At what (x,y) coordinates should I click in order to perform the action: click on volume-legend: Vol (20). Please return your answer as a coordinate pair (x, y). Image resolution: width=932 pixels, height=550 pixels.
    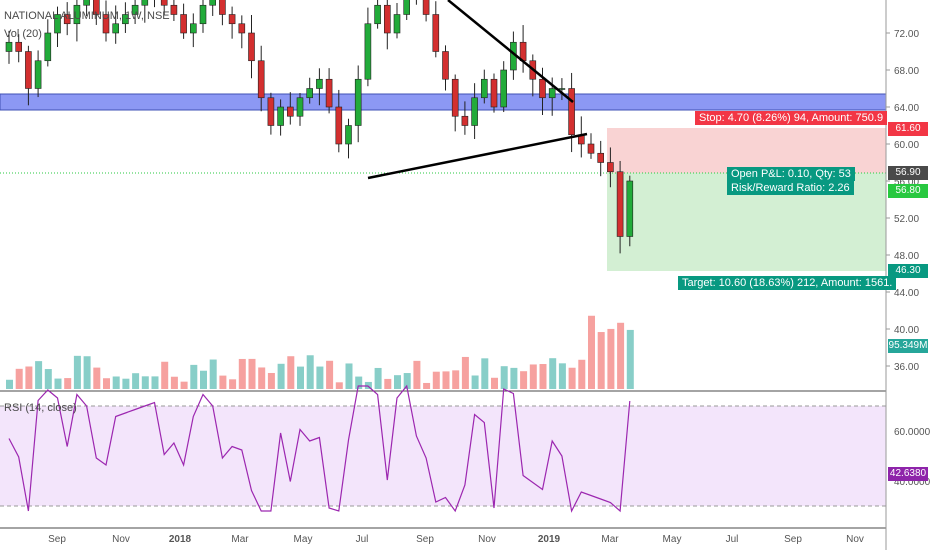
    Looking at the image, I should click on (23, 34).